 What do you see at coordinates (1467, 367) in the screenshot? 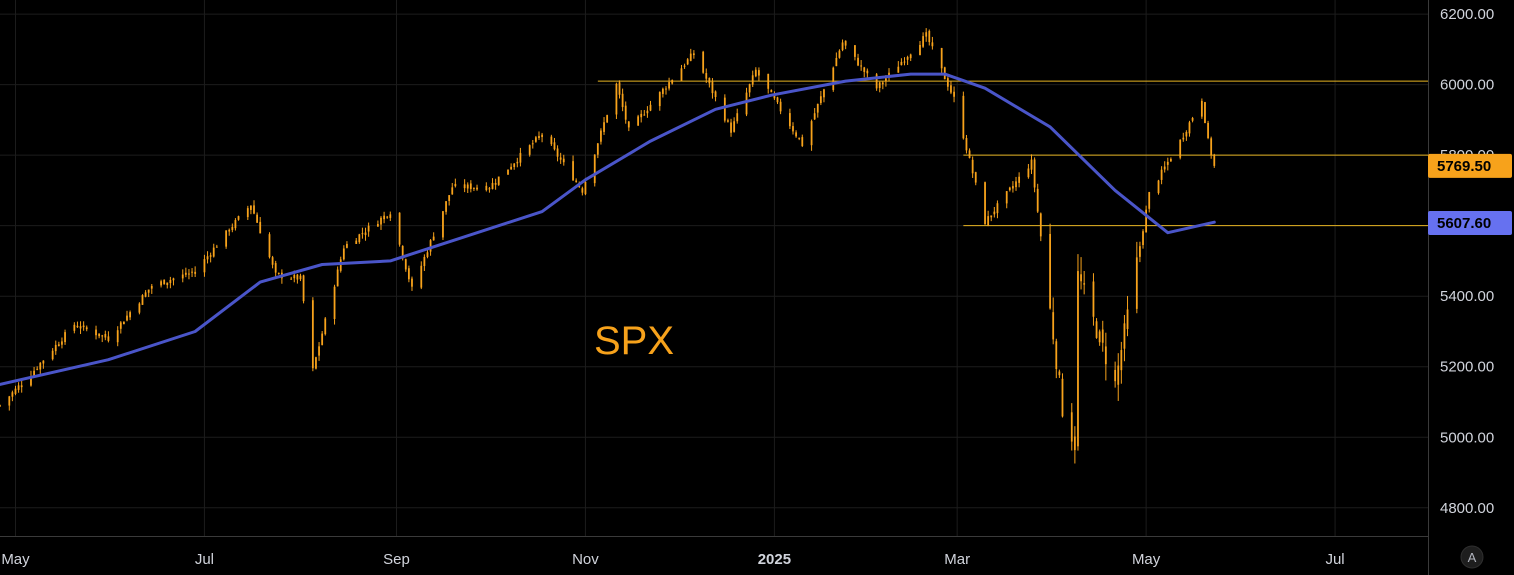
I see `price-tick-label: 5200.00` at bounding box center [1467, 367].